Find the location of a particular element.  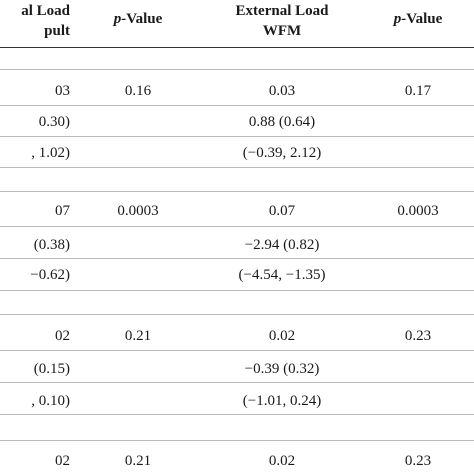

row2-col1: 0.30) is located at coordinates (54, 122).